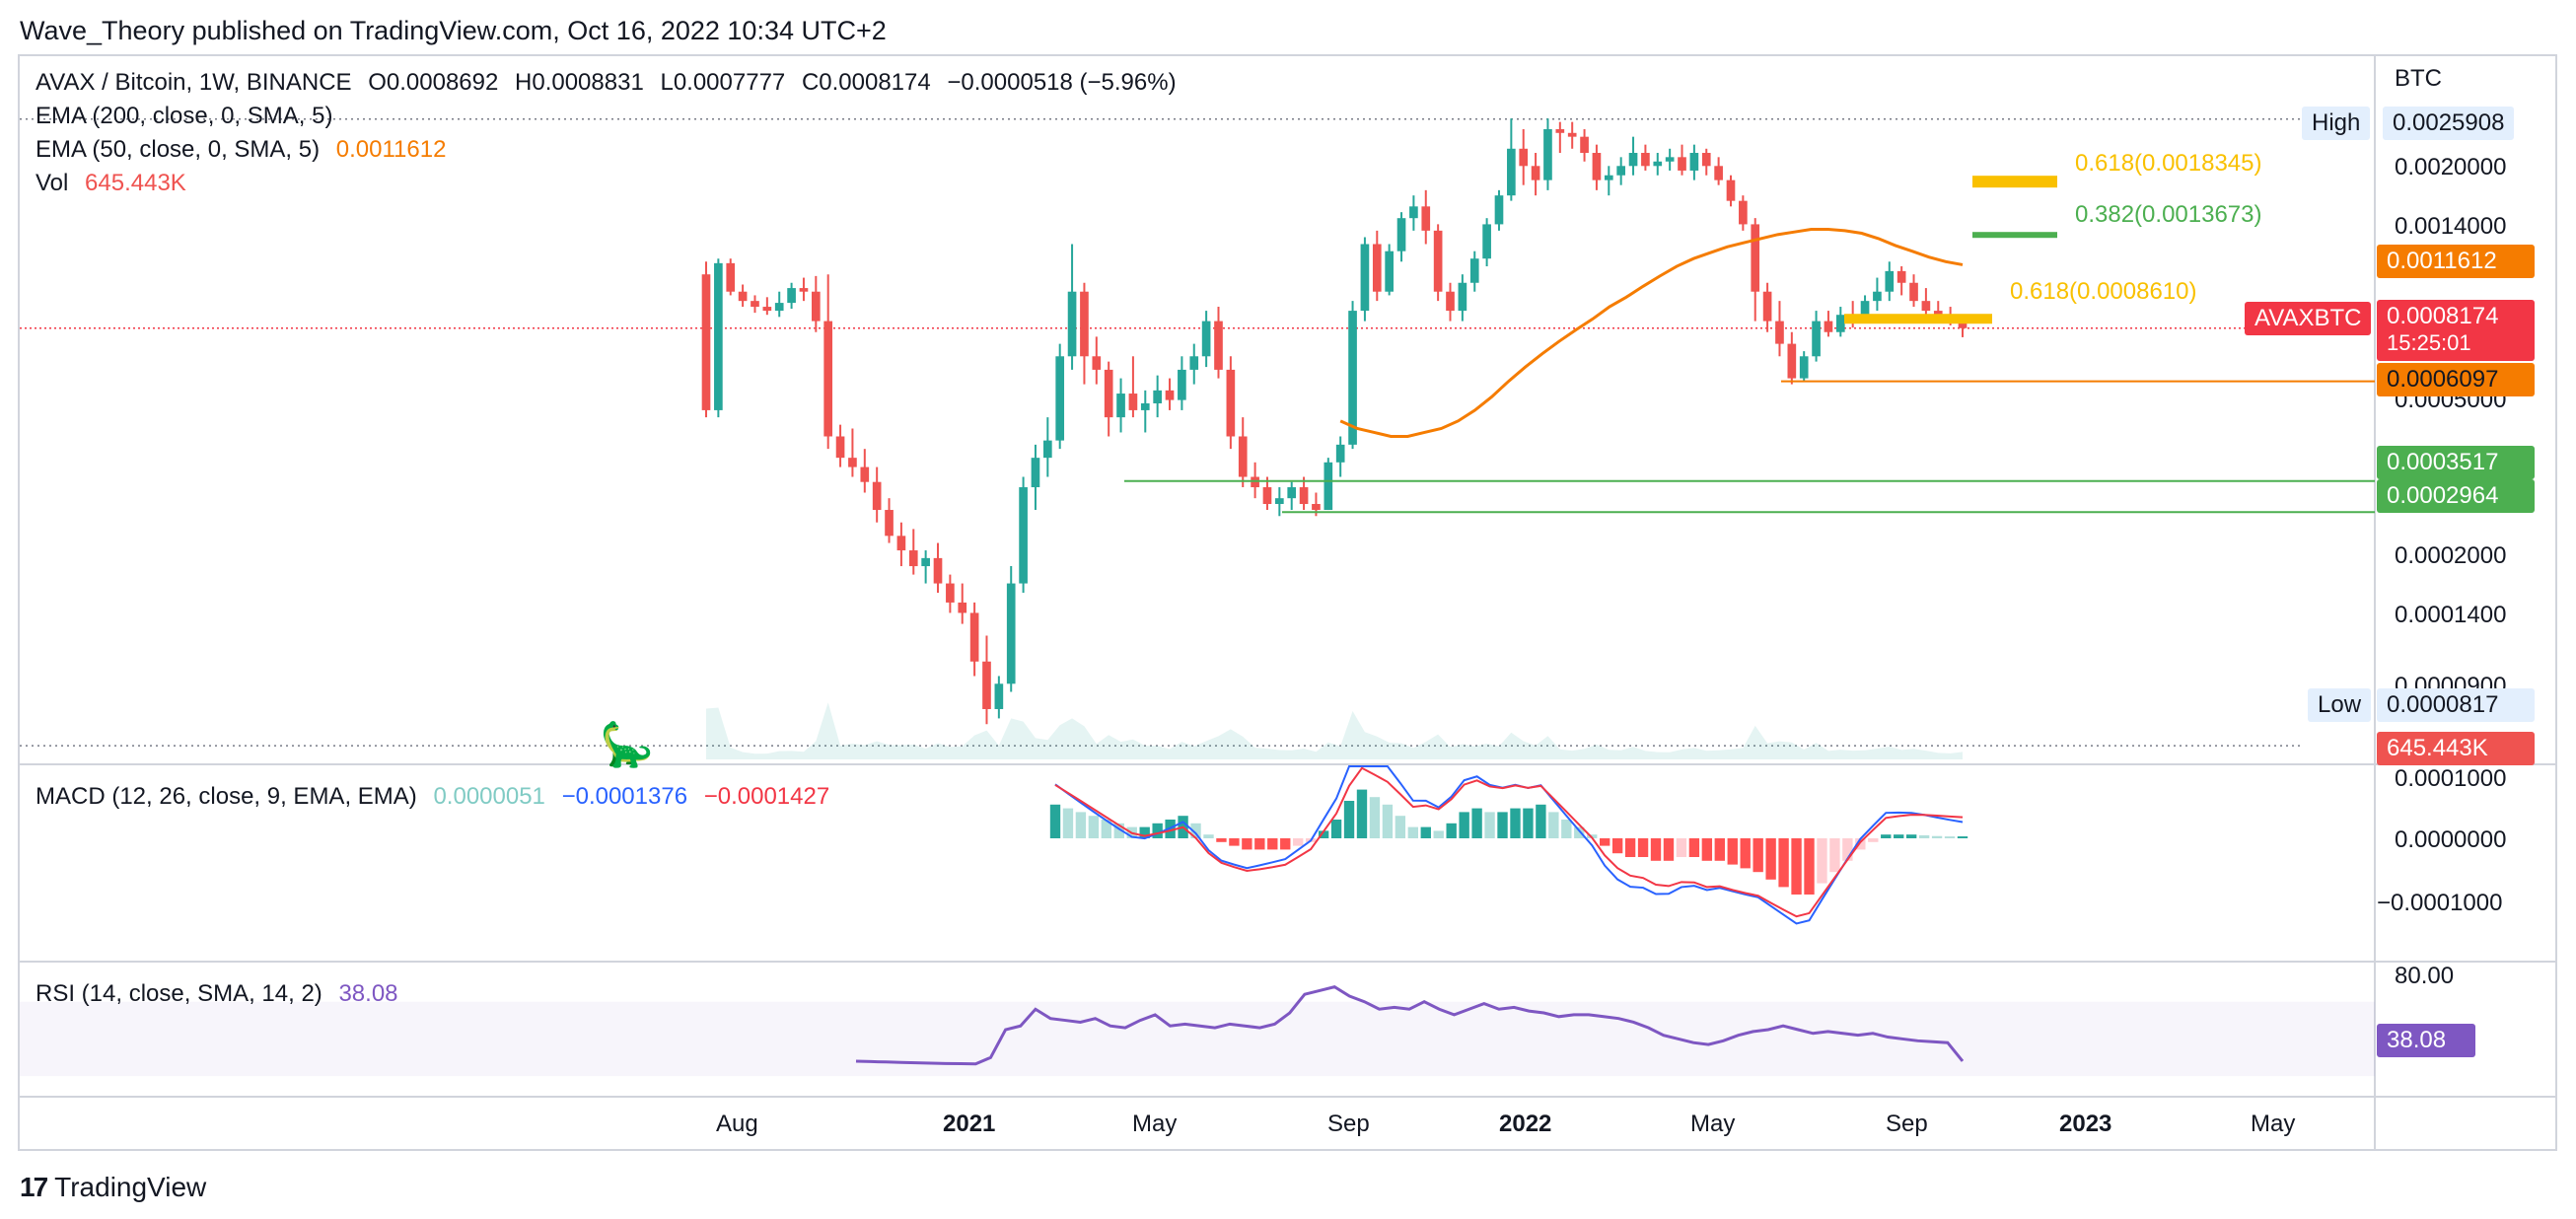 Image resolution: width=2576 pixels, height=1219 pixels. What do you see at coordinates (2440, 903) in the screenshot?
I see `macd-tick: −0.0001000` at bounding box center [2440, 903].